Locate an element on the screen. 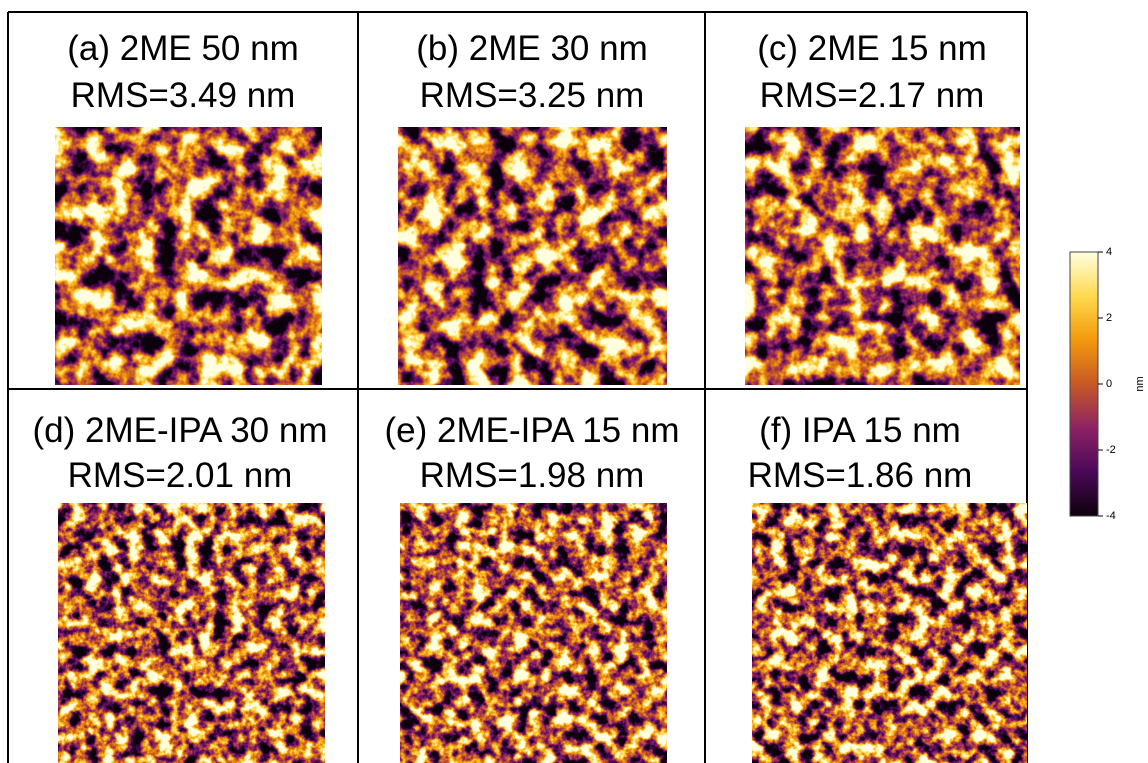 The height and width of the screenshot is (763, 1148). colorbar-tick-label: 4 is located at coordinates (1109, 252).